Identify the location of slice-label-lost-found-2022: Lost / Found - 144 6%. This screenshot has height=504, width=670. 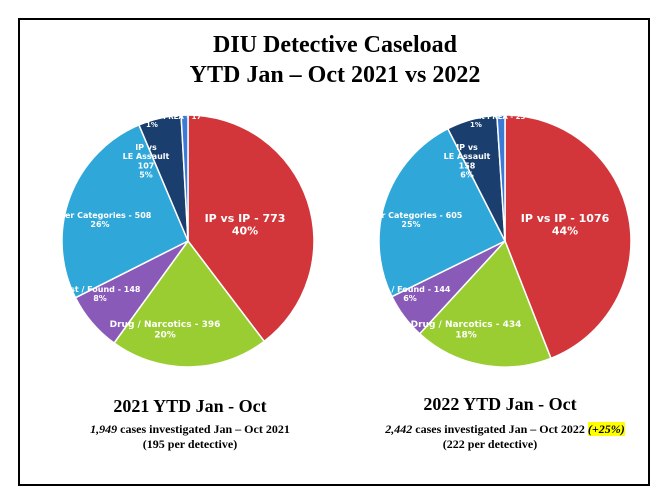
(409, 294).